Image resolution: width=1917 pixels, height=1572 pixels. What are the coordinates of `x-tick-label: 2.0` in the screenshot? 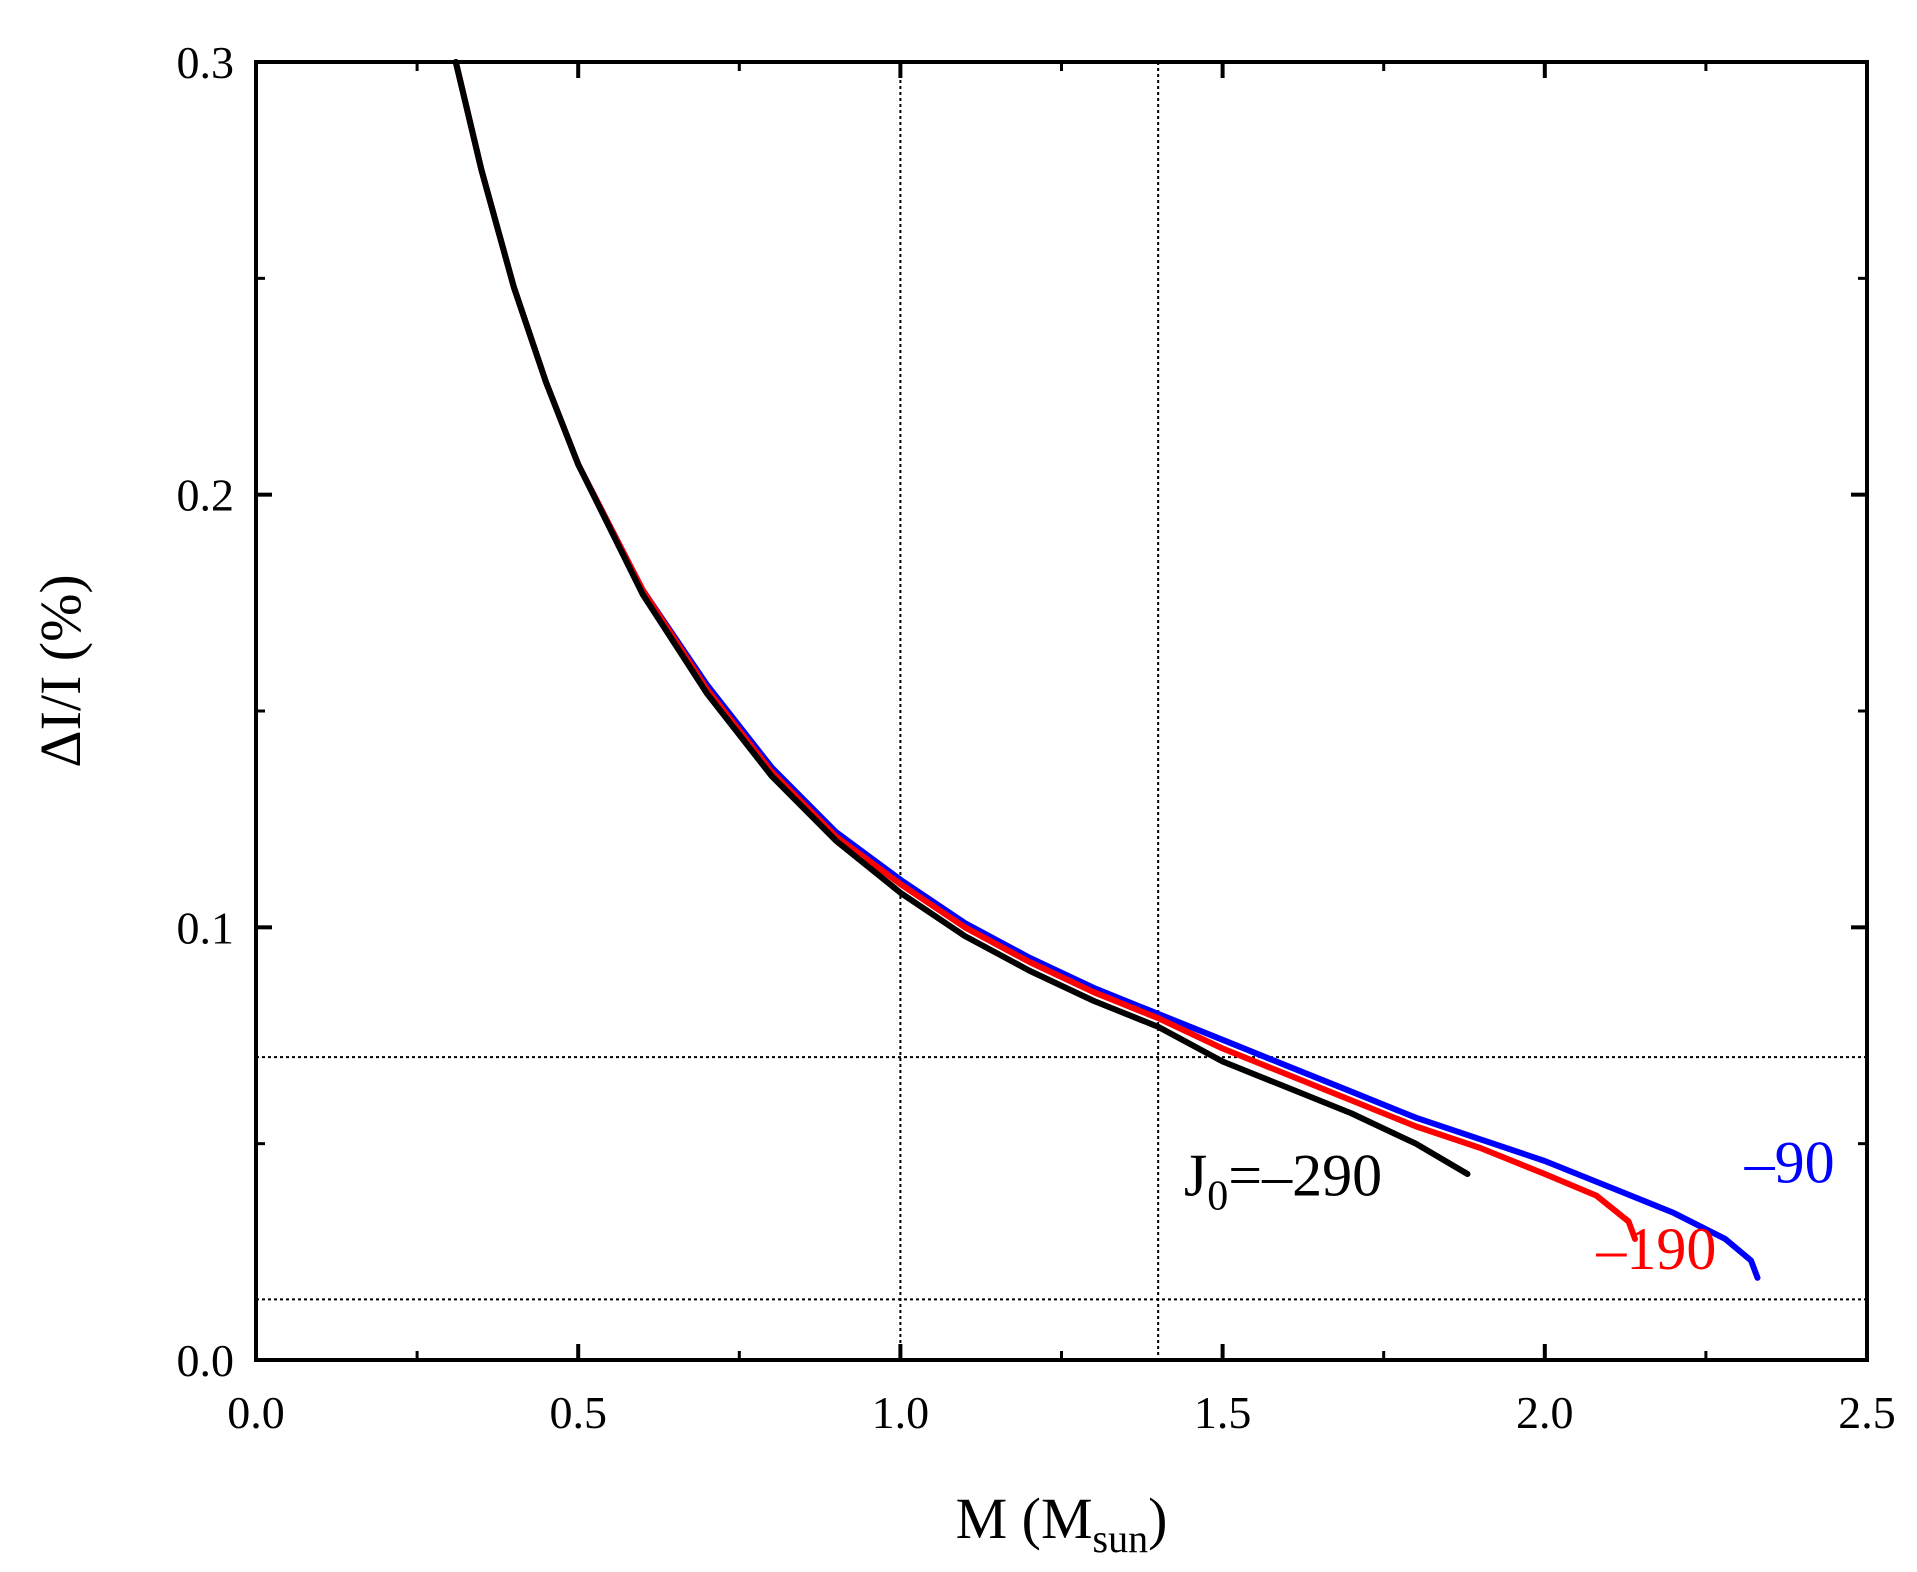 It's located at (1545, 1412).